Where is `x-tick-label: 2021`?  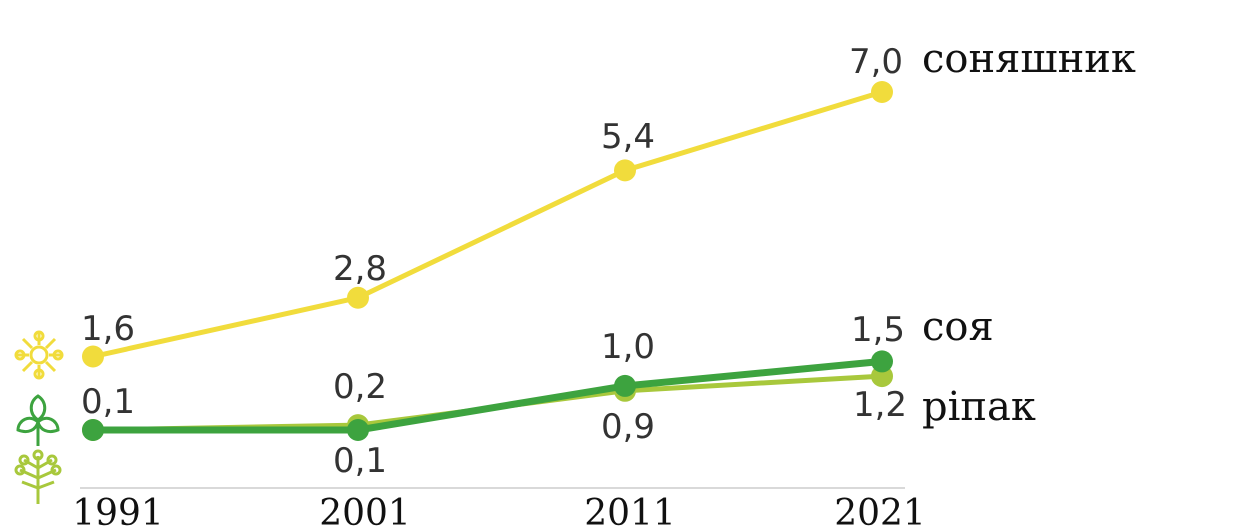 x-tick-label: 2021 is located at coordinates (880, 511).